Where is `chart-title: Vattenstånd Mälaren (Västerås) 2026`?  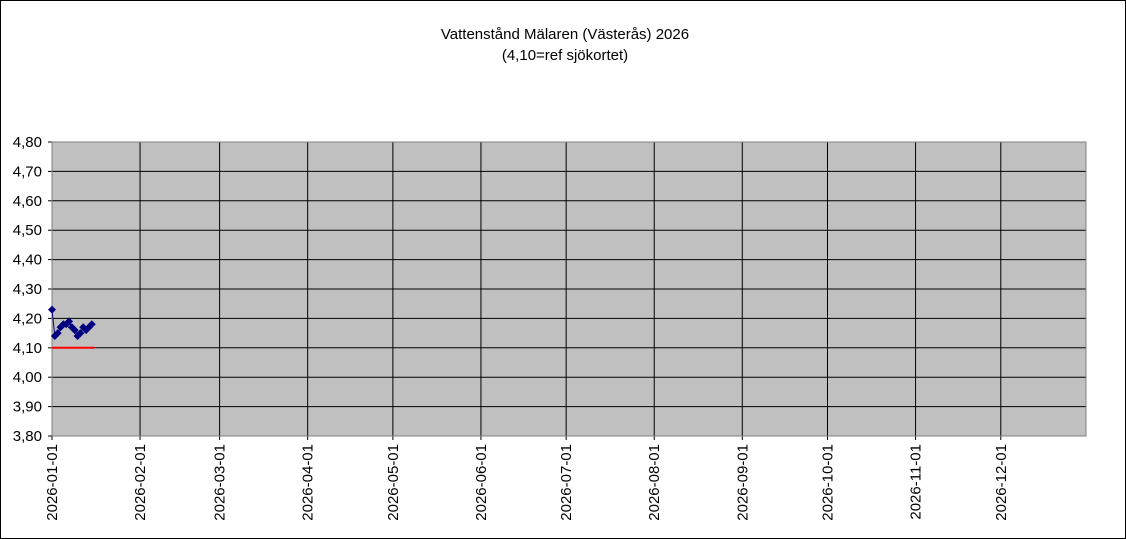 chart-title: Vattenstånd Mälaren (Västerås) 2026 is located at coordinates (565, 34).